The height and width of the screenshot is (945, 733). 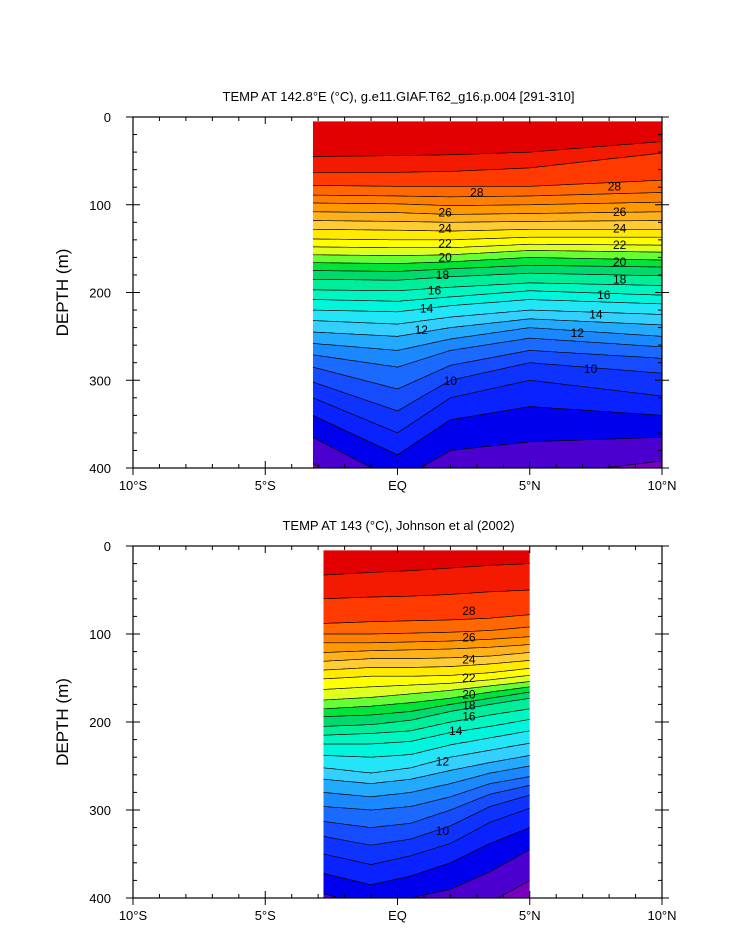 I want to click on contour-fills, so click(x=426, y=724).